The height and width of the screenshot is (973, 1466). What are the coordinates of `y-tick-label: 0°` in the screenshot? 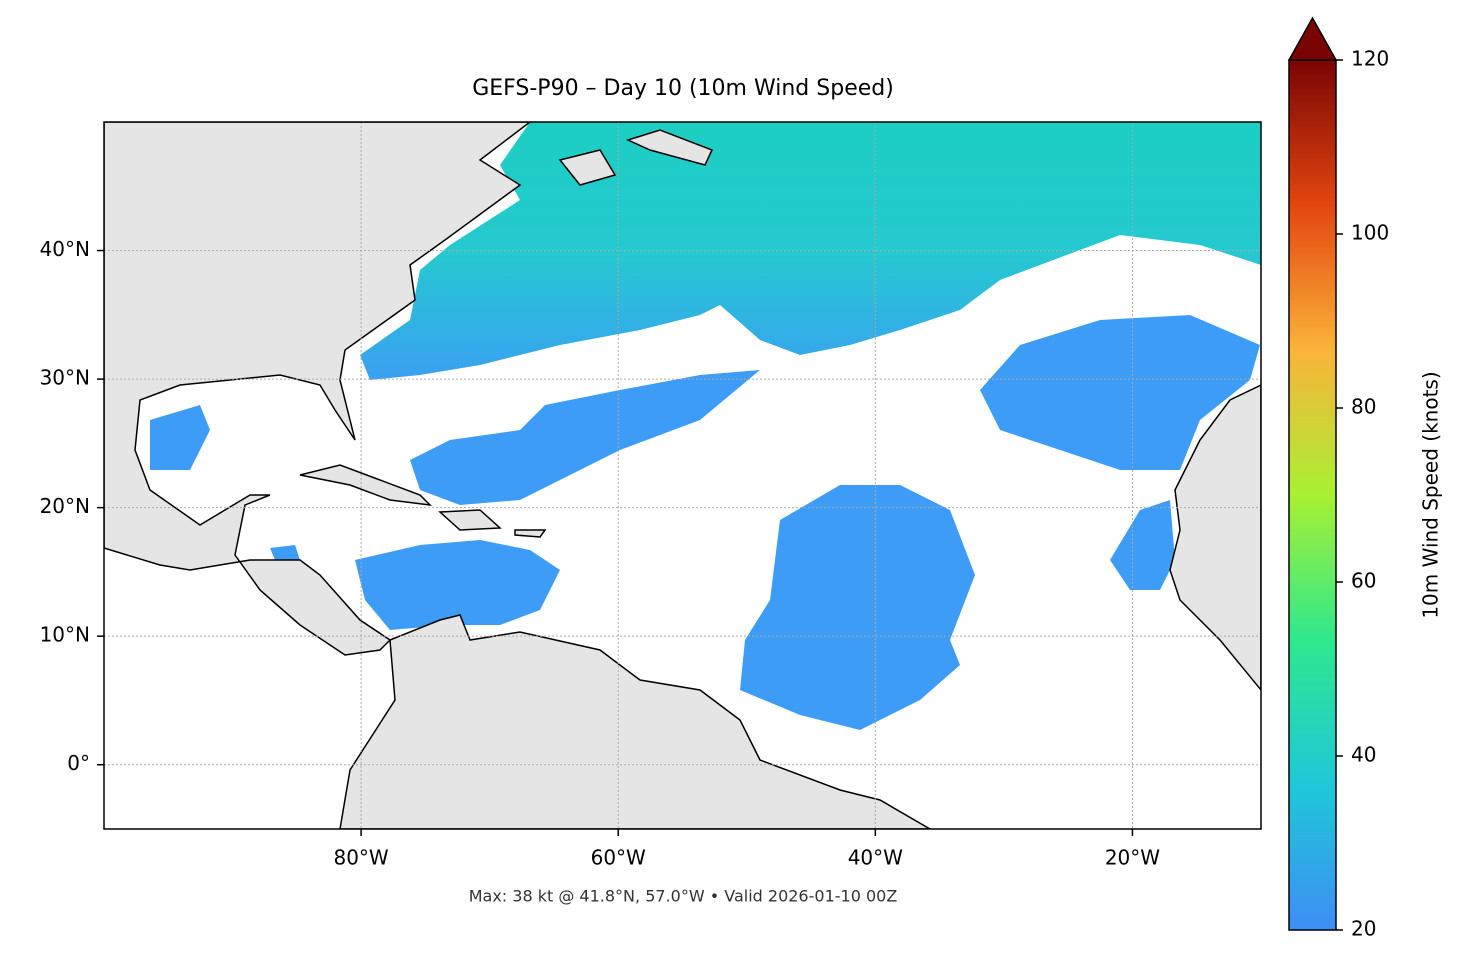 It's located at (78, 763).